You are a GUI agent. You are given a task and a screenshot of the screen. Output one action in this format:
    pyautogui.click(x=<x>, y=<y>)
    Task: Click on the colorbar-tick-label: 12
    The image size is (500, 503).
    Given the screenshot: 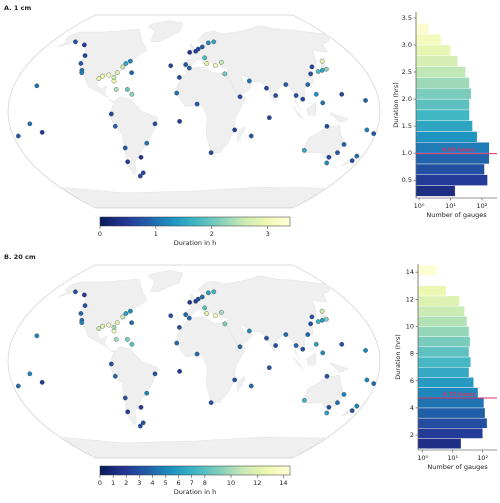 What is the action you would take?
    pyautogui.click(x=257, y=483)
    